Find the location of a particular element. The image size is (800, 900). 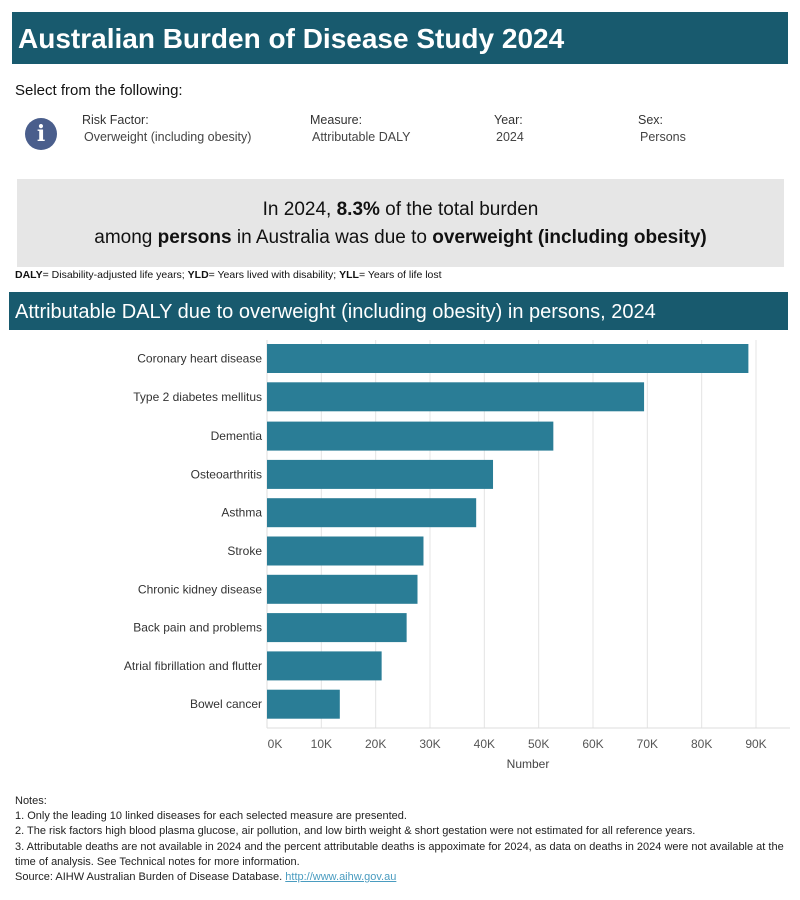

x-tick-label: 40K is located at coordinates (484, 744).